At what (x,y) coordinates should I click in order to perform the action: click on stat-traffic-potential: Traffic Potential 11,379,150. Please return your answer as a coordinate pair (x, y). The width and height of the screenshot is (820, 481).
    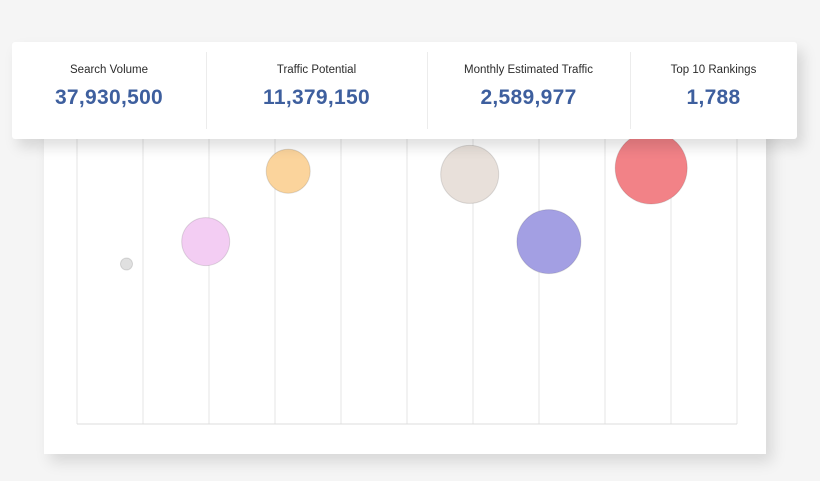
    Looking at the image, I should click on (316, 90).